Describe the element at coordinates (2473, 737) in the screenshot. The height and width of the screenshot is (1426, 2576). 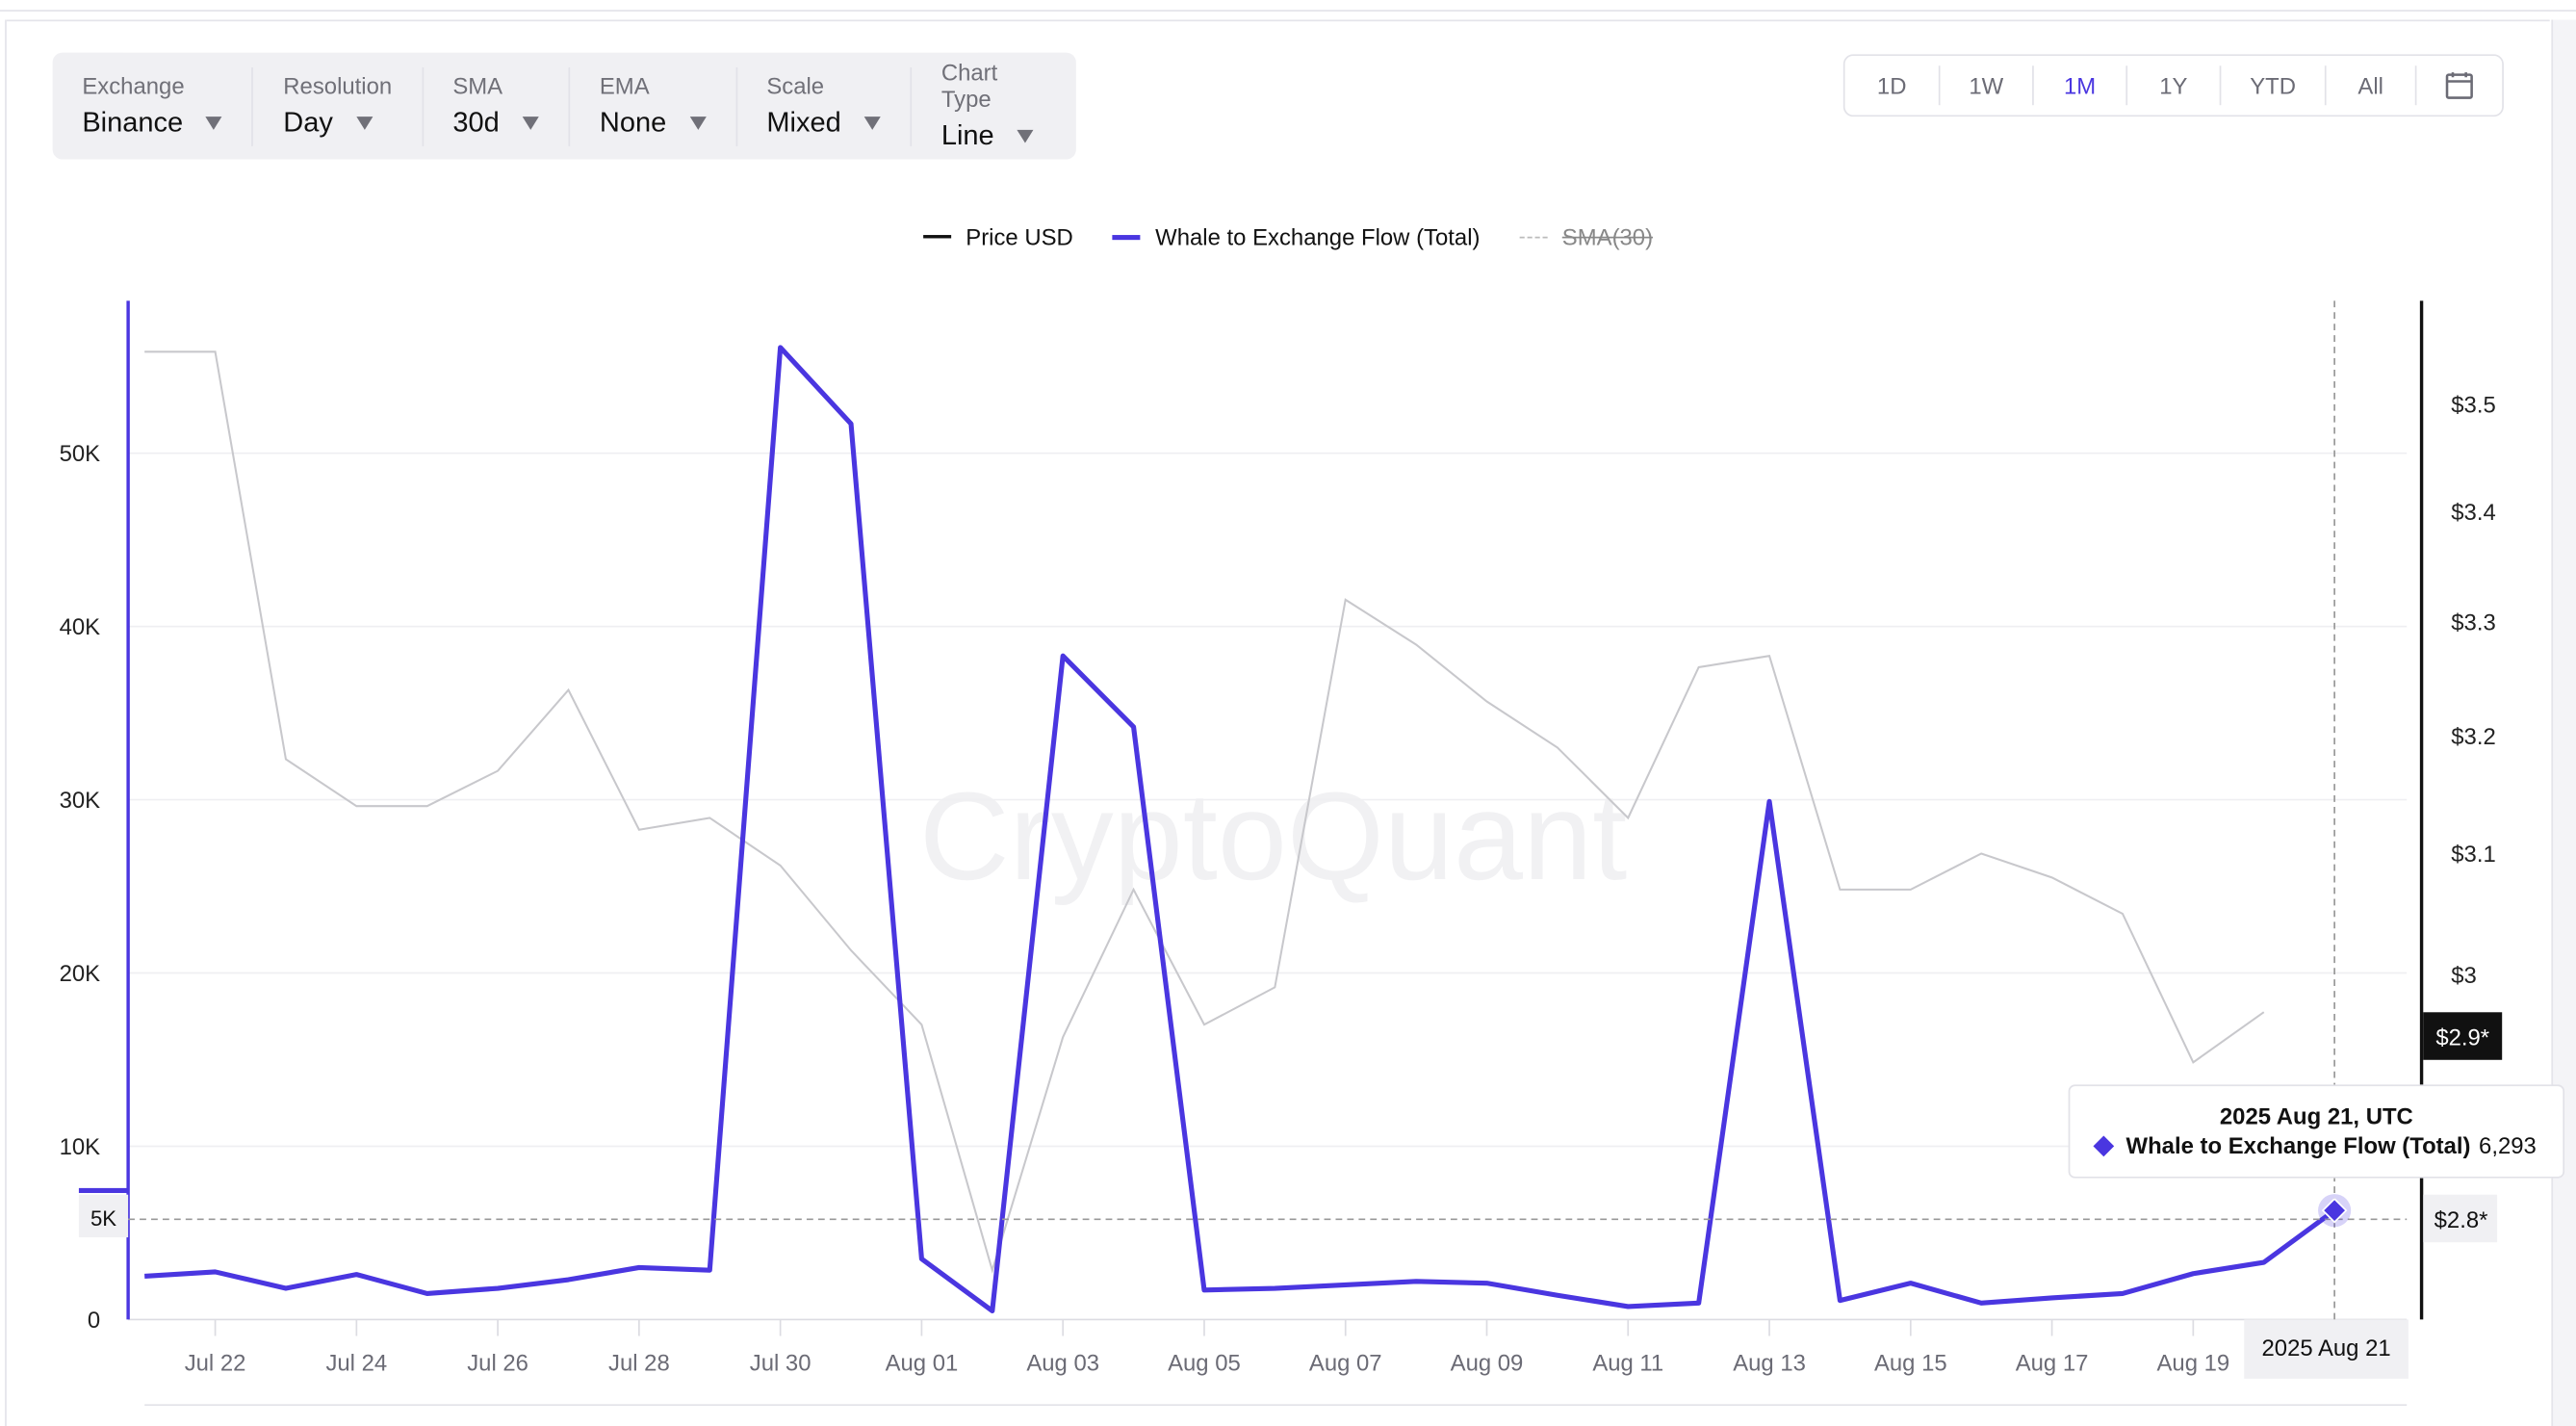
I see `y-right-tick-label: $3.2` at that location.